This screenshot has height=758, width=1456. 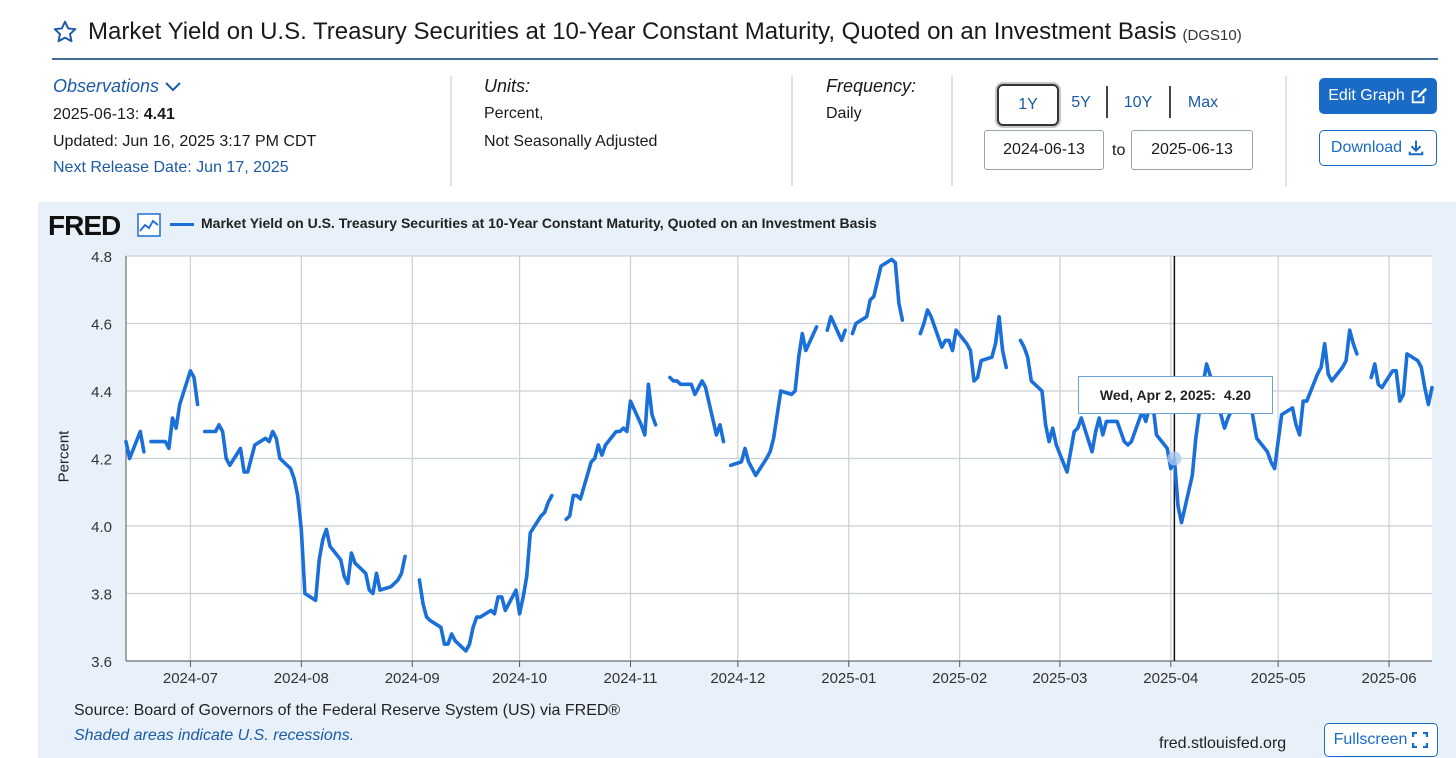 What do you see at coordinates (1059, 678) in the screenshot?
I see `x-tick-label: 2025-03` at bounding box center [1059, 678].